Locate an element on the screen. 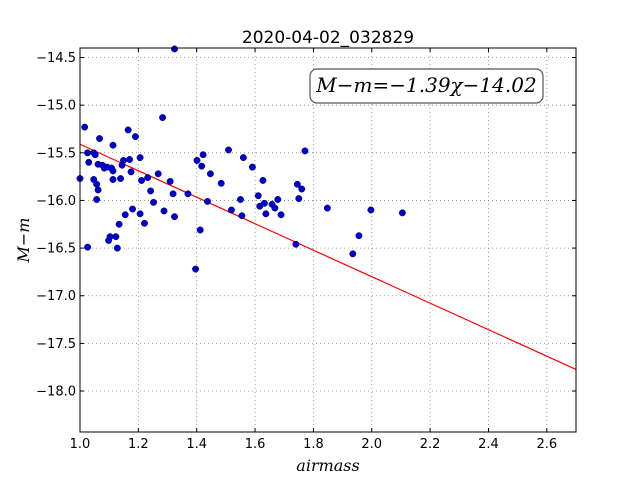  x-tick-label: 2.2 is located at coordinates (430, 444).